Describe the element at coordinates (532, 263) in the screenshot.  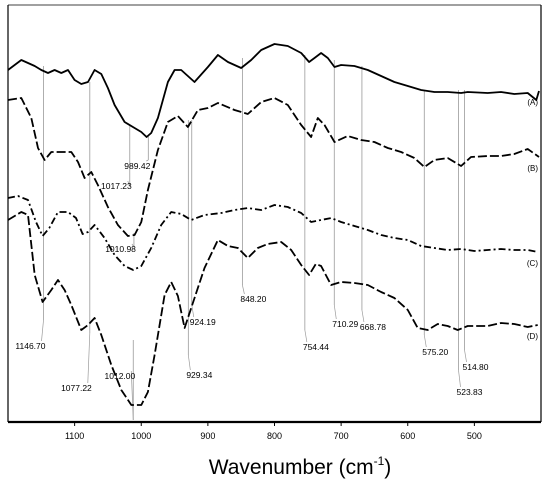
I see `series-label: (C)` at that location.